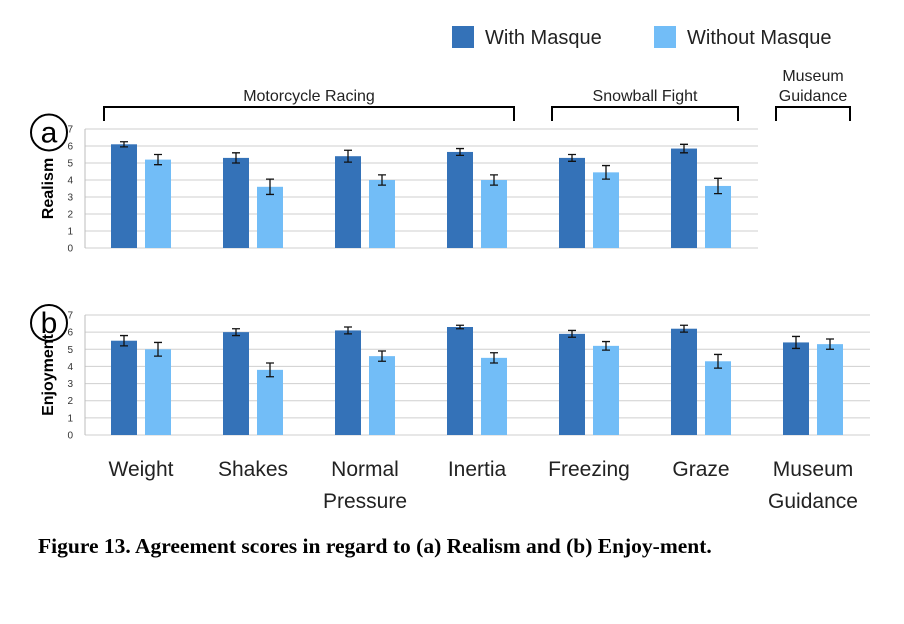  I want to click on panel-b-bar-s1-c1, so click(124, 387).